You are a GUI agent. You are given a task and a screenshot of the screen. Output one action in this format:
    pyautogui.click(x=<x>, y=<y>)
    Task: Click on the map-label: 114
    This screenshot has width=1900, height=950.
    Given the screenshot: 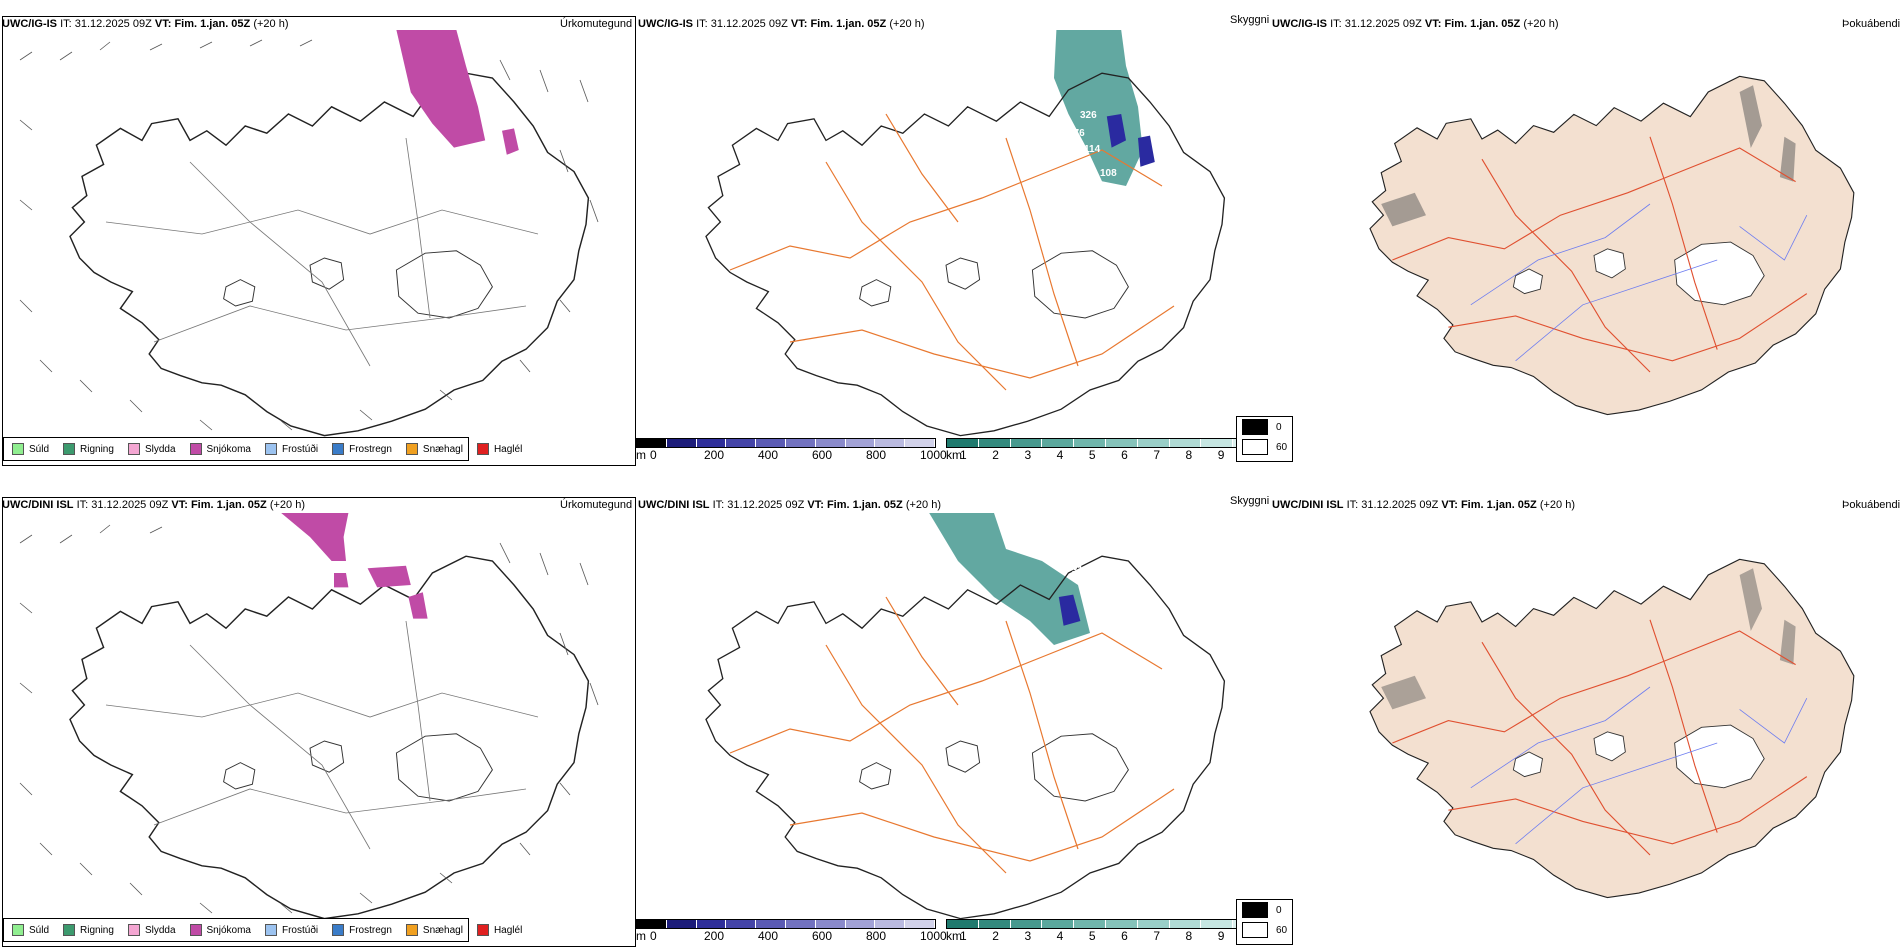 What is the action you would take?
    pyautogui.click(x=1092, y=149)
    